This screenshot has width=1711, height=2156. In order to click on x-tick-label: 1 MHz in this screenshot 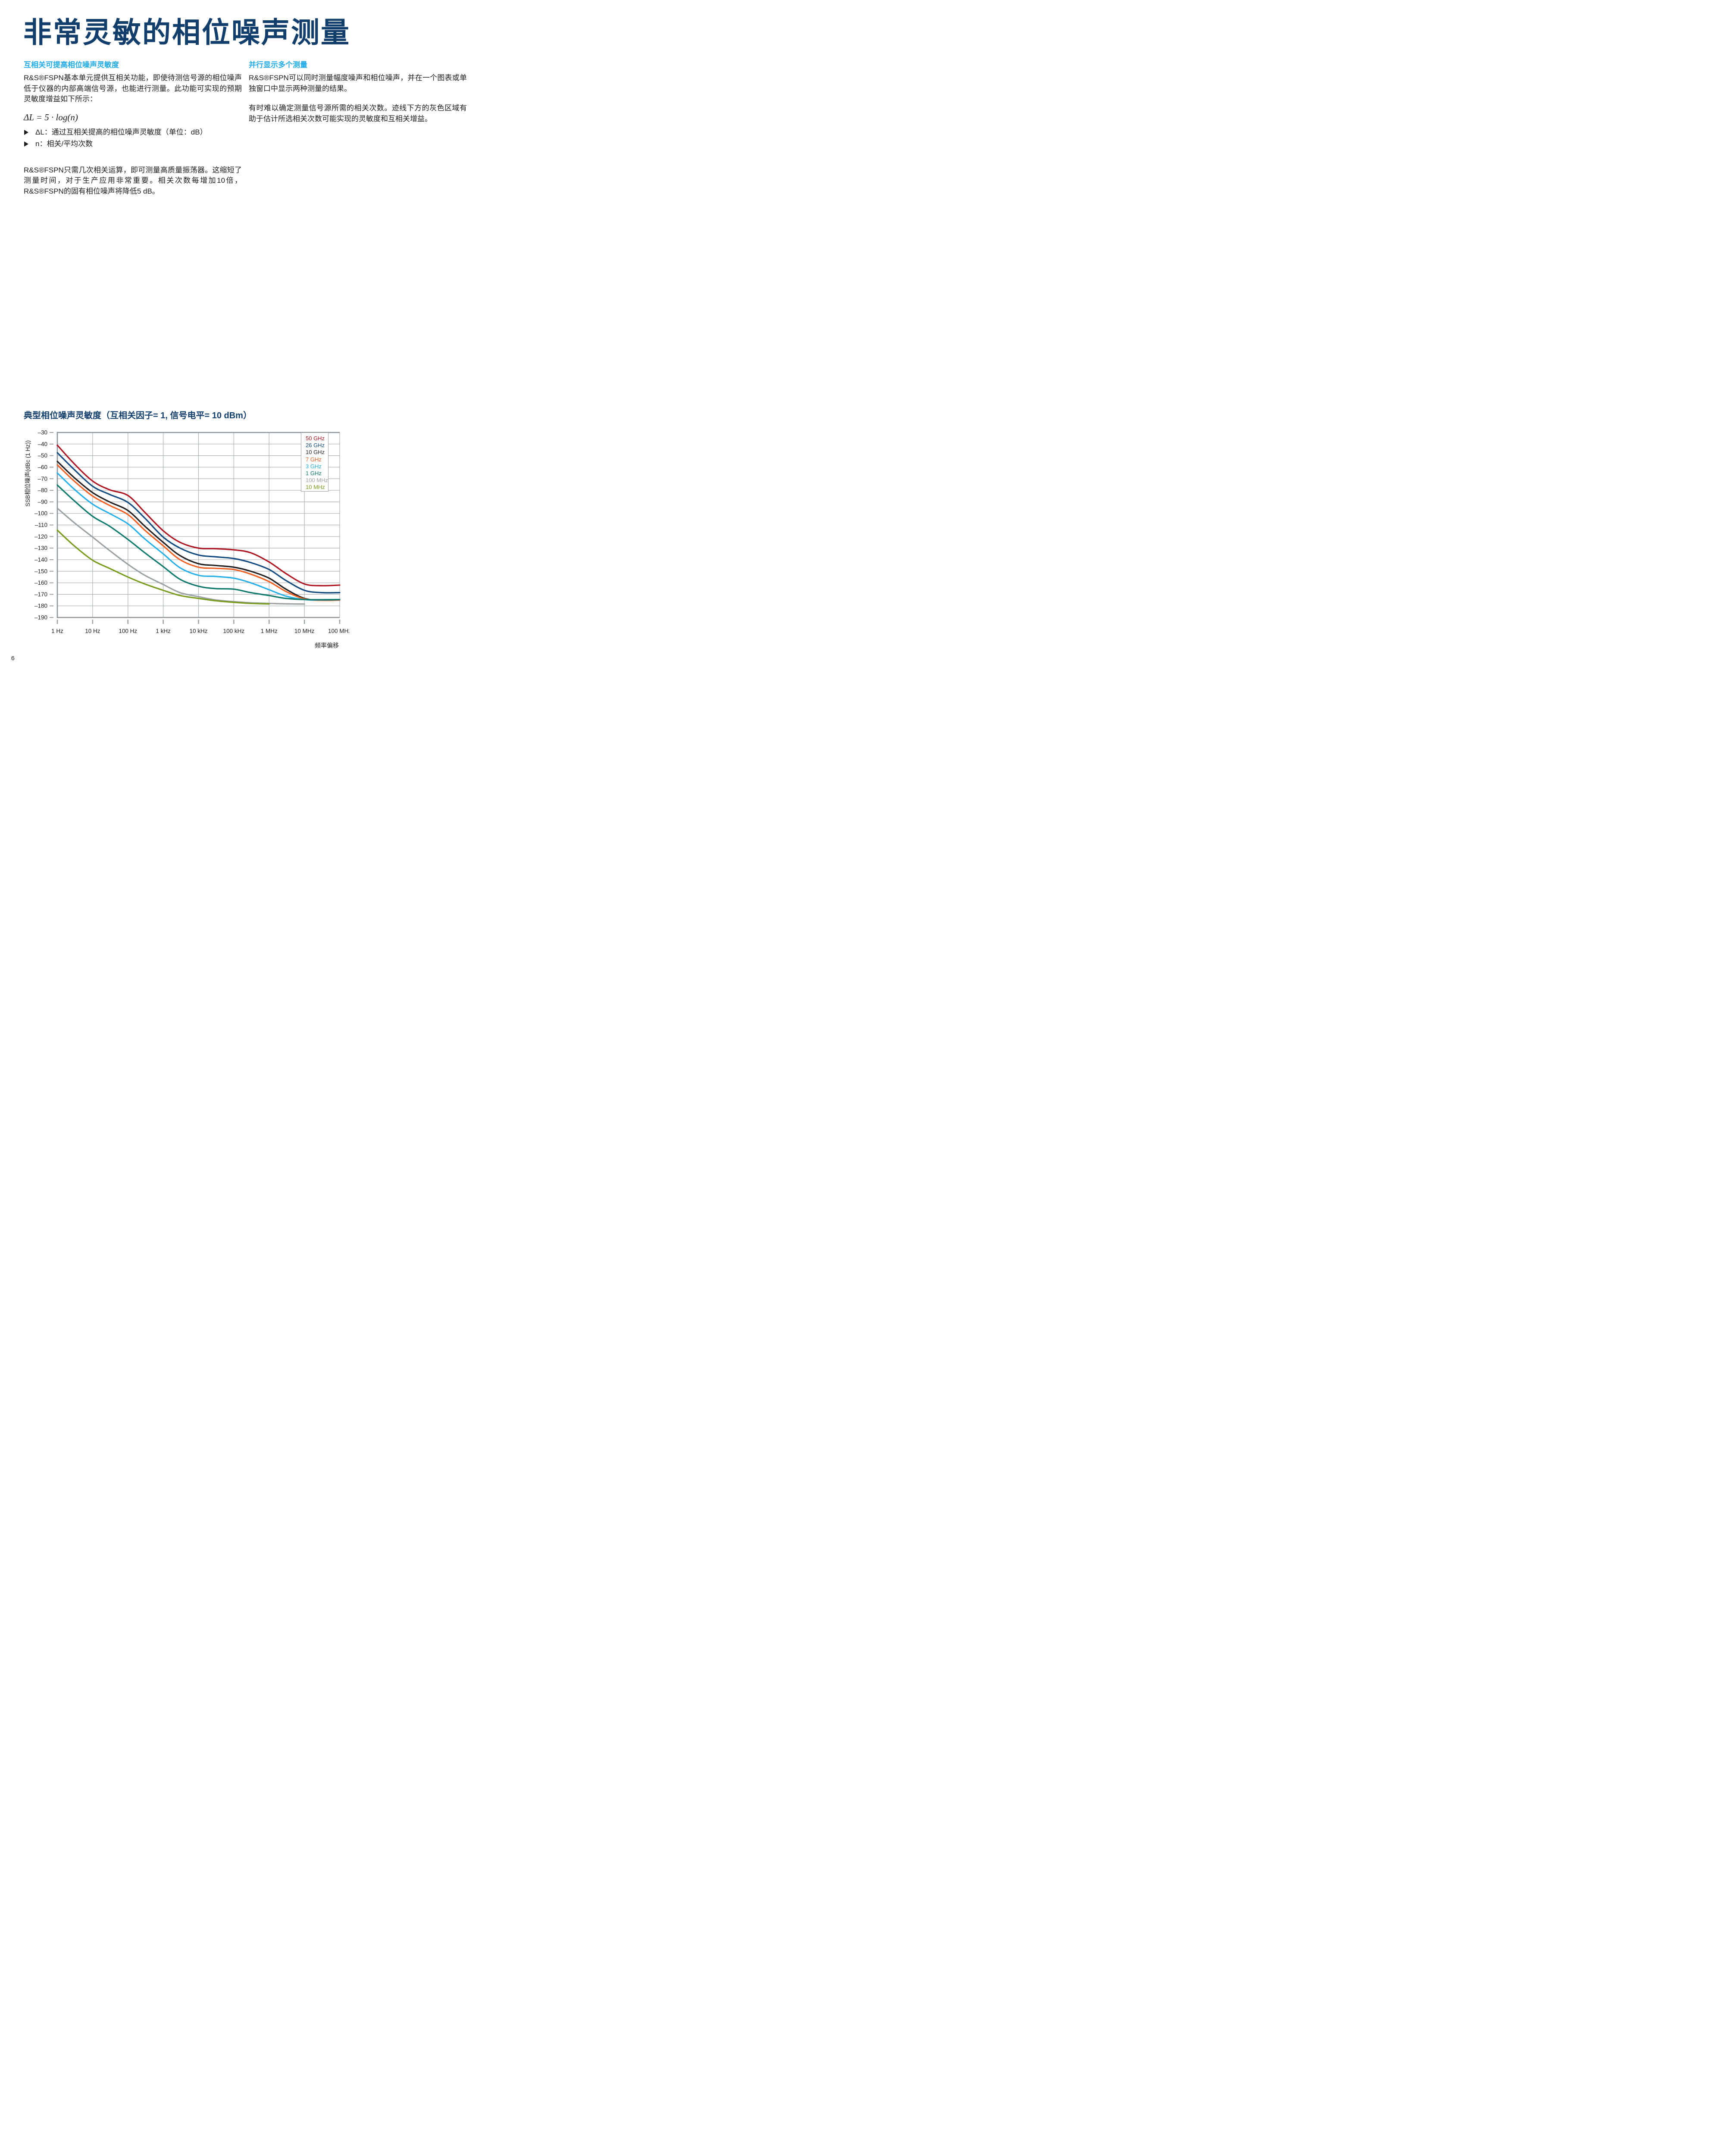, I will do `click(269, 631)`.